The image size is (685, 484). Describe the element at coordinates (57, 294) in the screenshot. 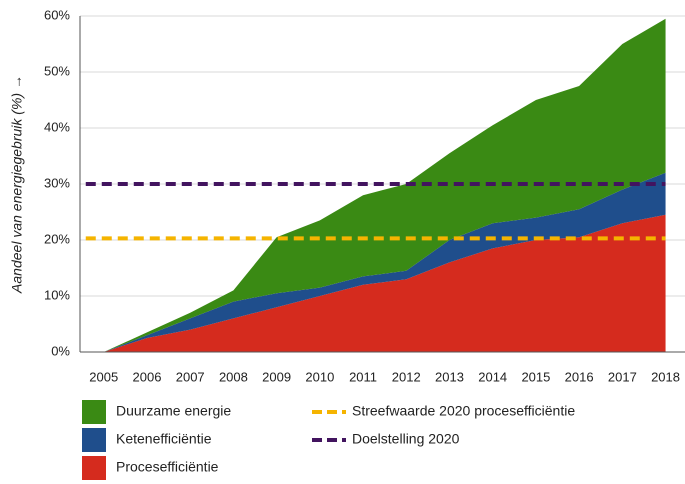

I see `y-tick-label: 10%` at that location.